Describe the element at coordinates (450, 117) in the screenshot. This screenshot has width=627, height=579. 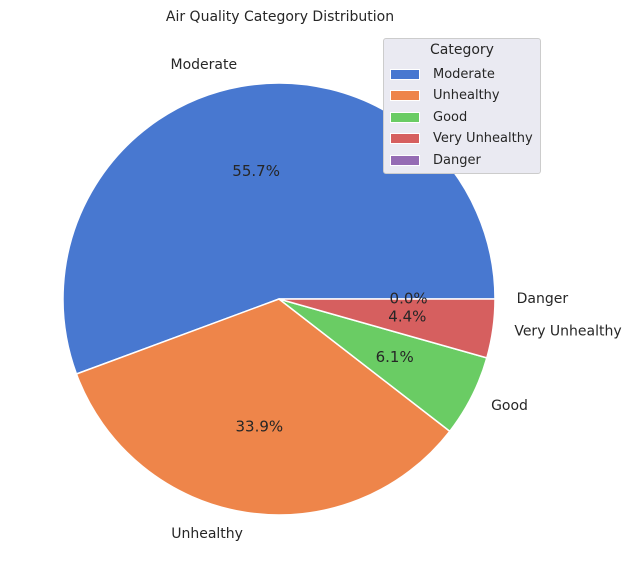
I see `legend-label: Good` at that location.